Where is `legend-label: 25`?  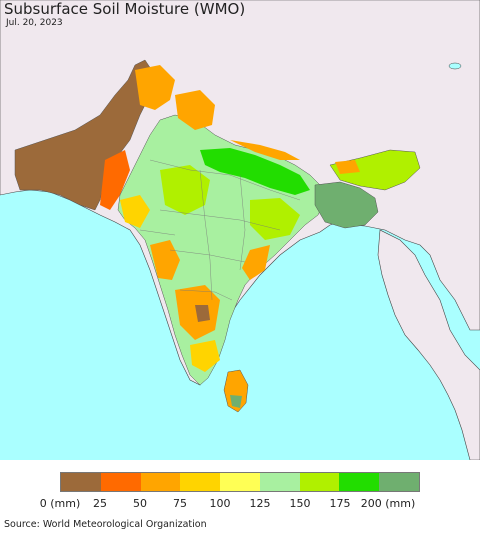 legend-label: 25 is located at coordinates (100, 503).